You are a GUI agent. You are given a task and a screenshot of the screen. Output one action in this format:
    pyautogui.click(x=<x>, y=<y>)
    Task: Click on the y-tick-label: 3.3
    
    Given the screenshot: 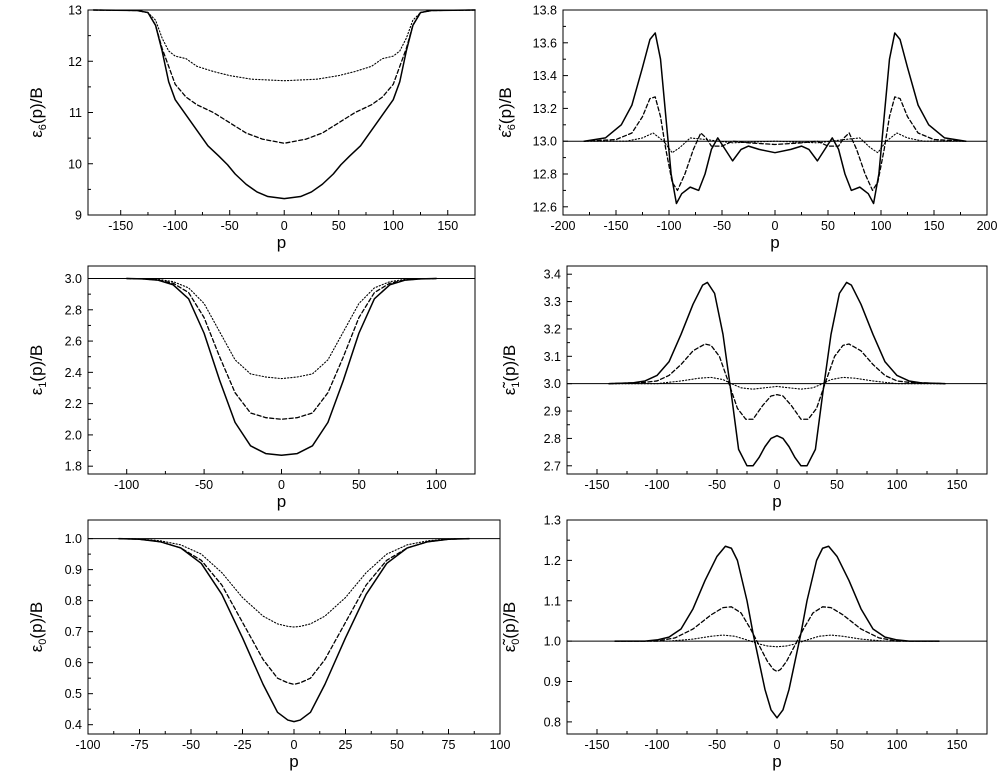 What is the action you would take?
    pyautogui.click(x=552, y=302)
    